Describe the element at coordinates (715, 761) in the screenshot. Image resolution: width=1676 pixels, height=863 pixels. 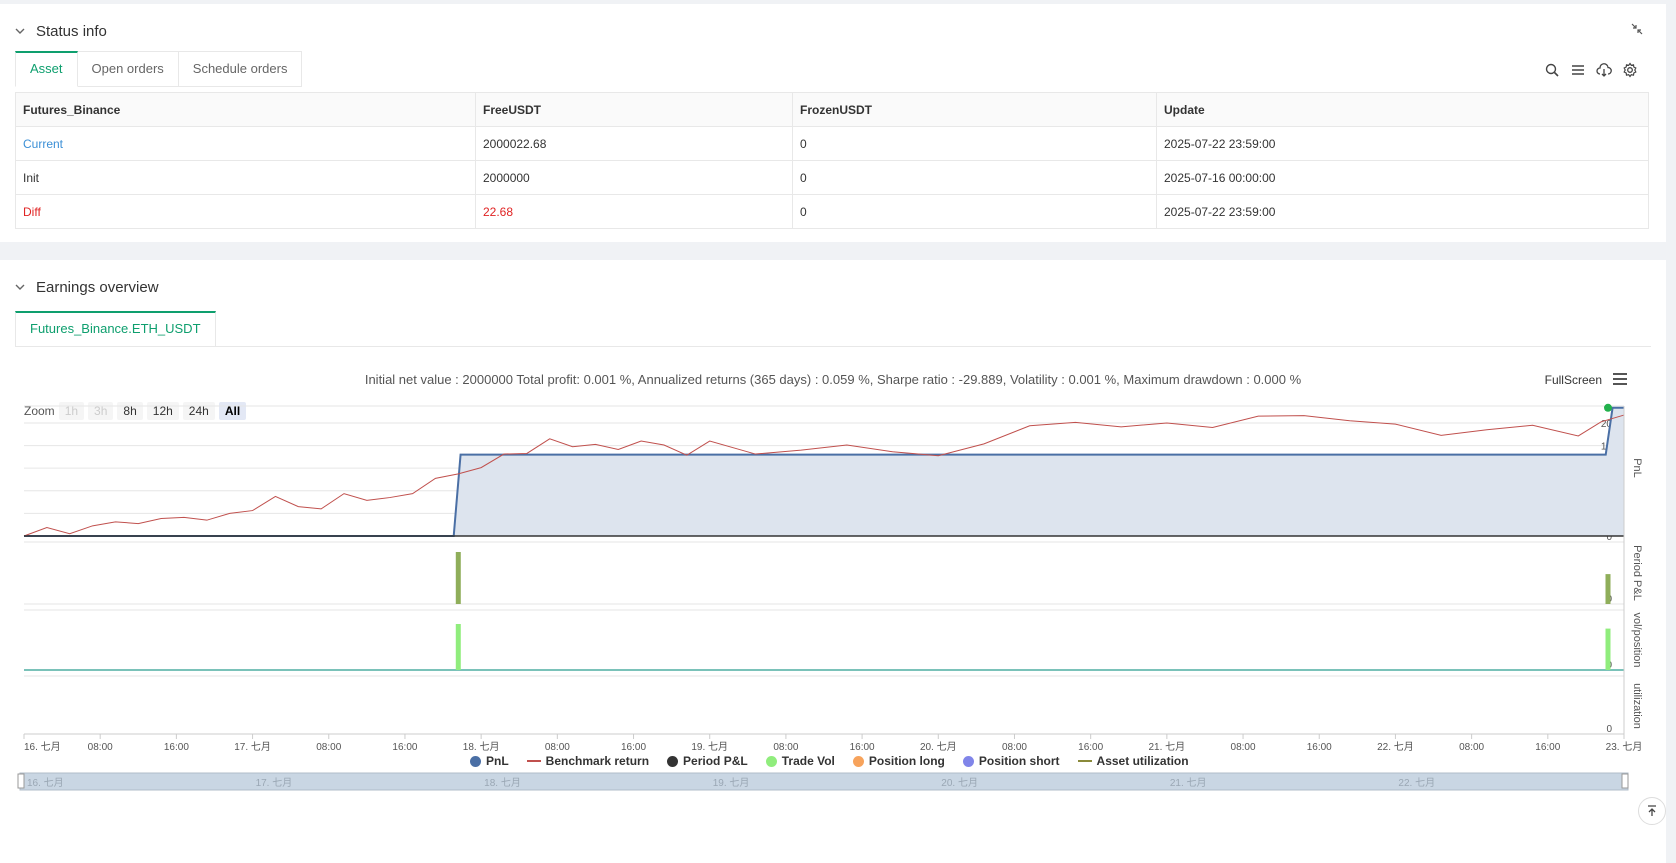
I see `legend-label: Period P&L` at that location.